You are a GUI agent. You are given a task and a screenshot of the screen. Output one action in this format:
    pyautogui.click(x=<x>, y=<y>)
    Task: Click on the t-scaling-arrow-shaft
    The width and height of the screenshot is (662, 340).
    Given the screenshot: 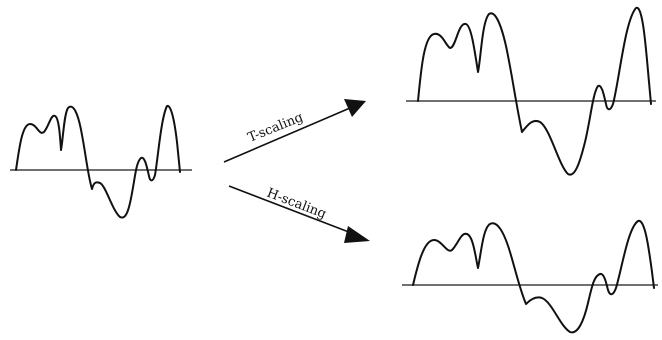 What is the action you would take?
    pyautogui.click(x=287, y=135)
    